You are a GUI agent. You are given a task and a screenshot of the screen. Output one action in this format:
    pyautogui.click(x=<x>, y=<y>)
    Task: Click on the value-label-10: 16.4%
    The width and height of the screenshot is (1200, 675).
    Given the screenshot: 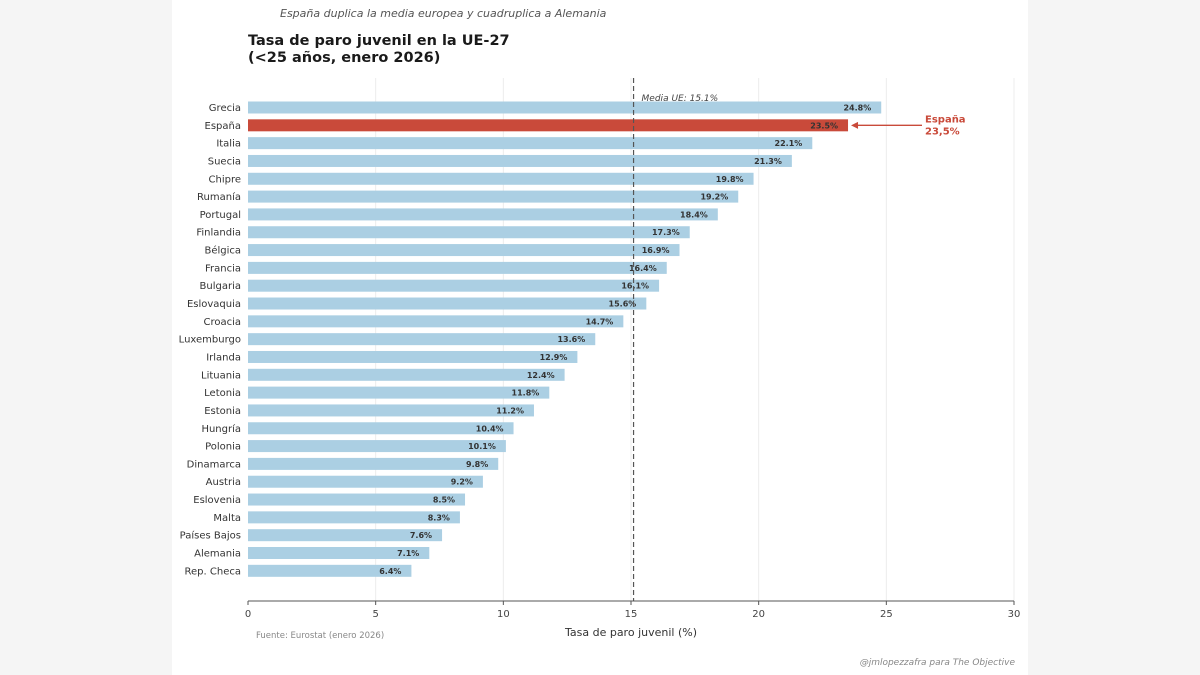 What is the action you would take?
    pyautogui.click(x=643, y=268)
    